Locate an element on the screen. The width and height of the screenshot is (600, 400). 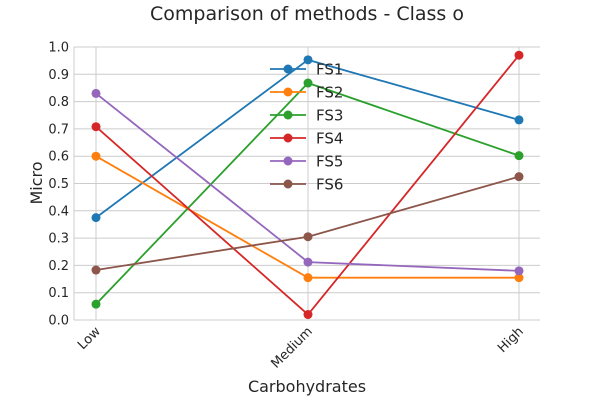
legend-item: FS4 is located at coordinates (306, 139).